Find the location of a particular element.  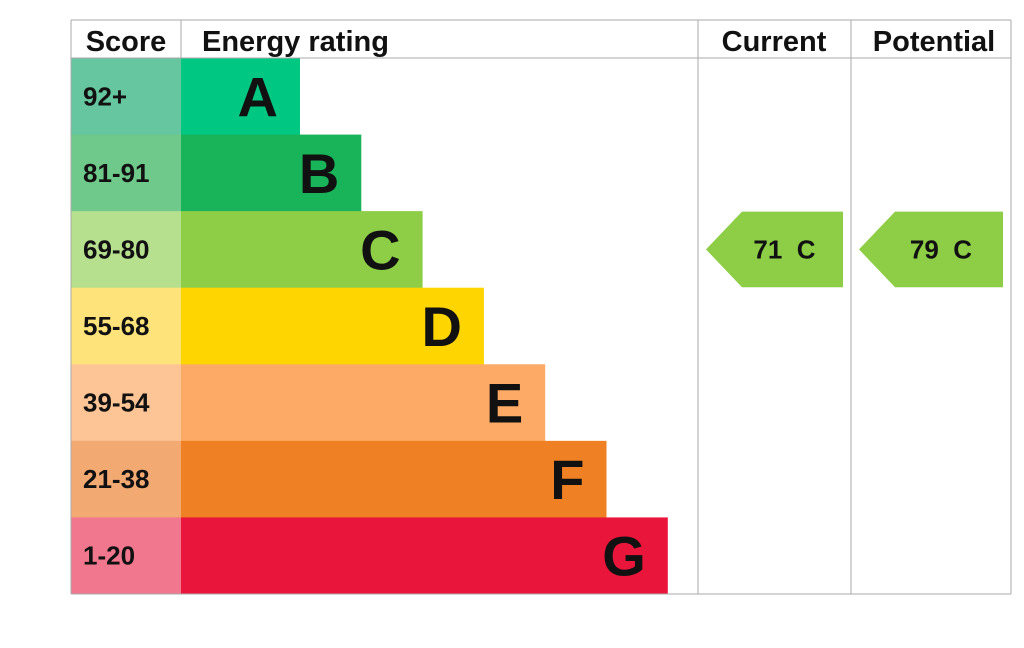

arrows-layer: 71 C 79 C is located at coordinates (854, 249).